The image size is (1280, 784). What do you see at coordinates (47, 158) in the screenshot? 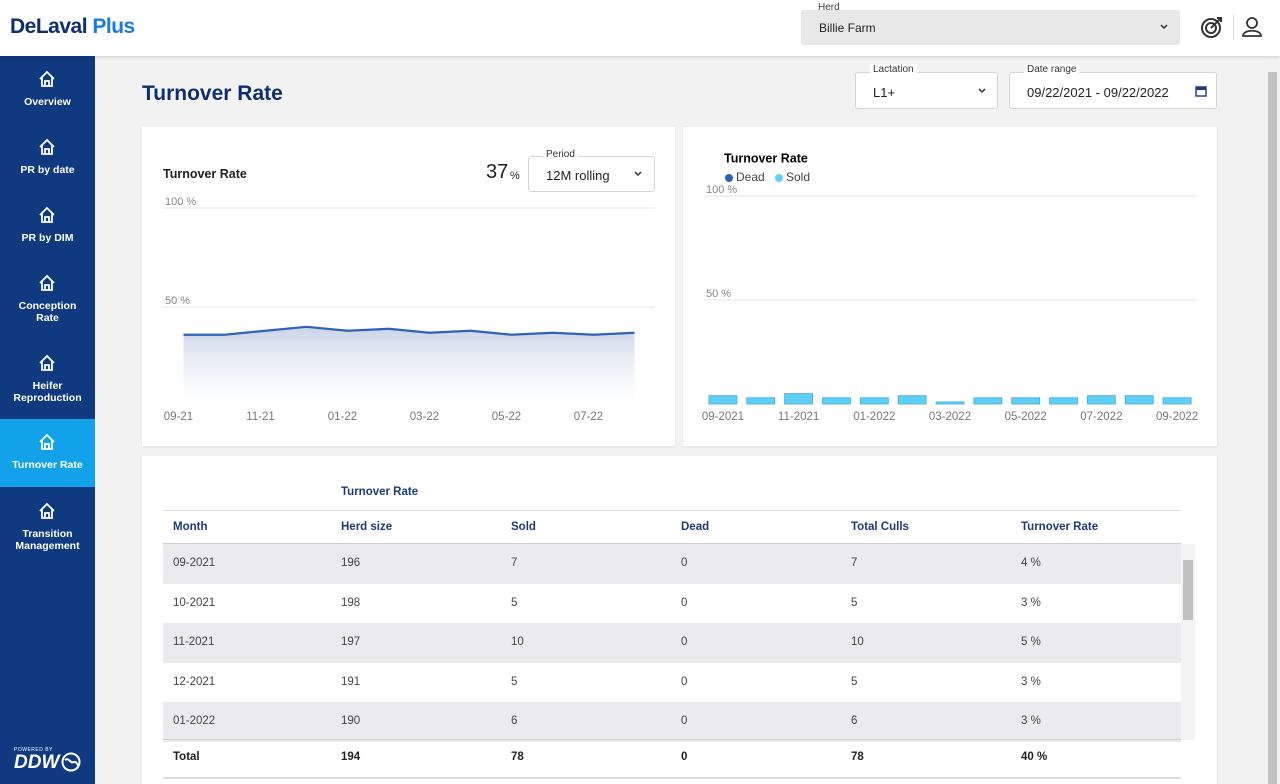
I see `nav-item: PR by date` at bounding box center [47, 158].